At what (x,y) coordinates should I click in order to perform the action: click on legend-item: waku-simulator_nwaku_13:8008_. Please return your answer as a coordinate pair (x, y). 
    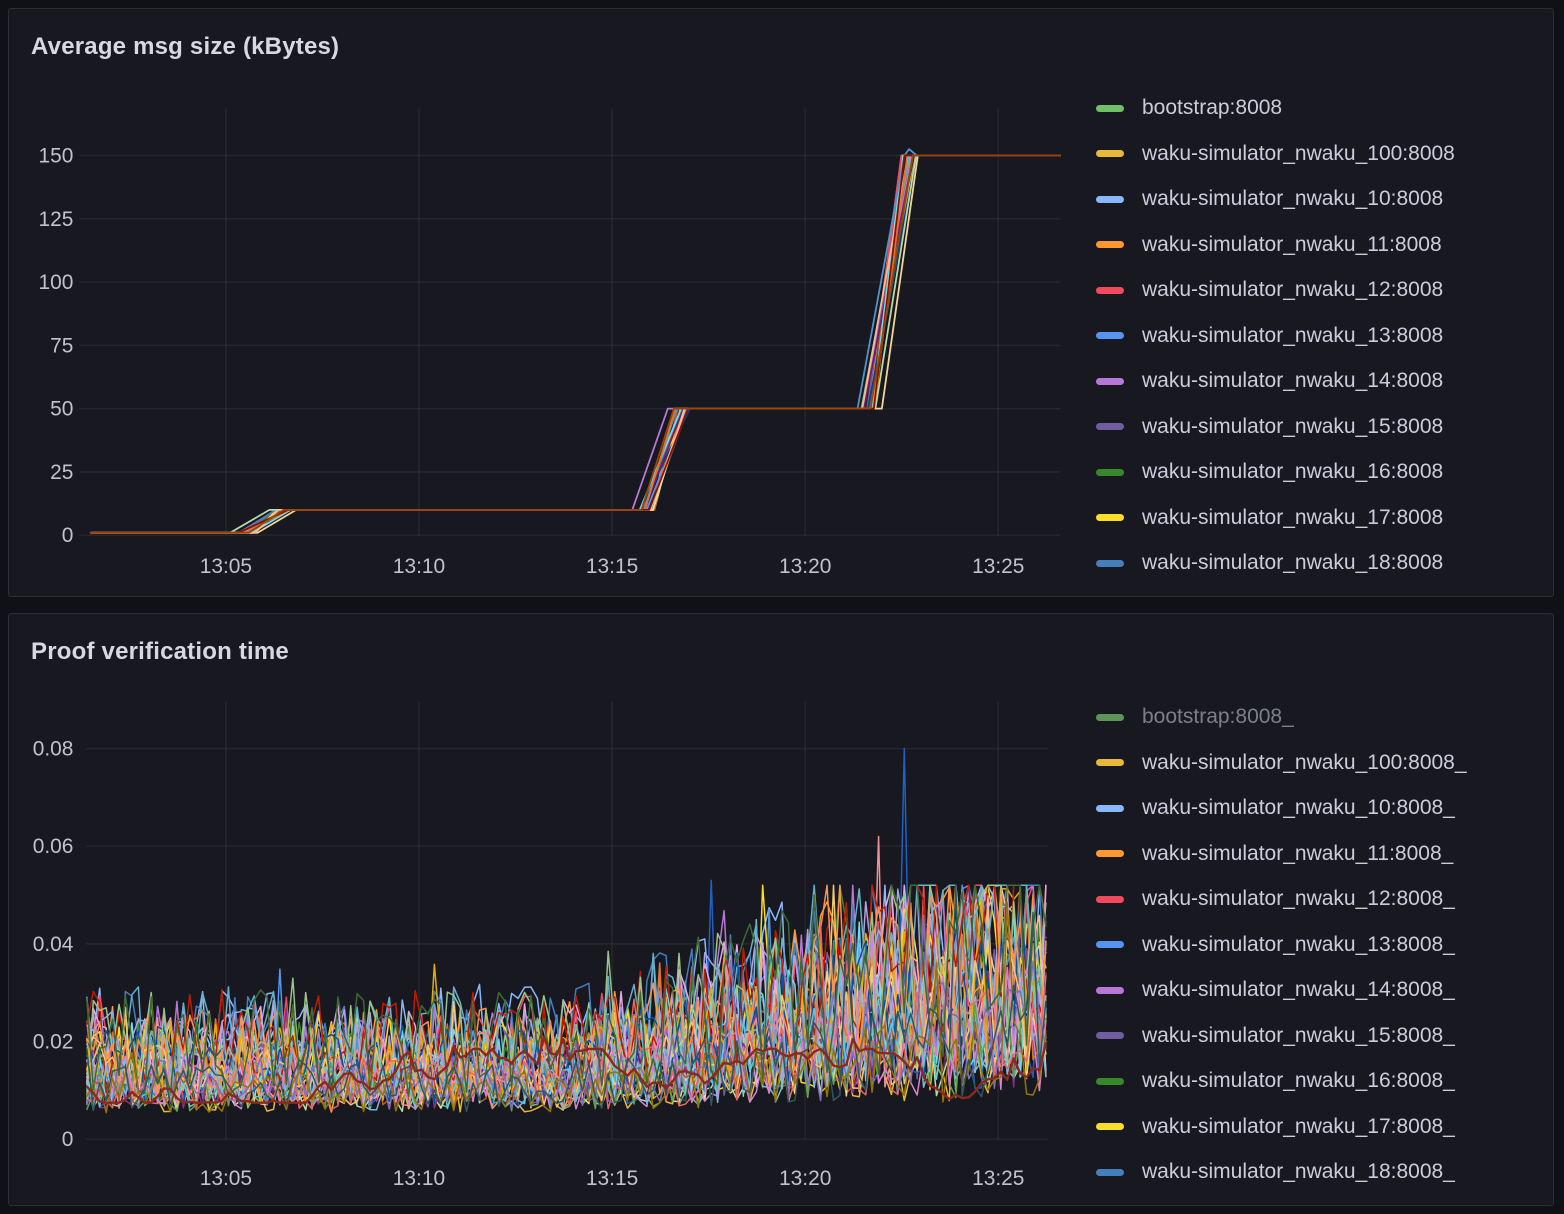
    Looking at the image, I should click on (1281, 945).